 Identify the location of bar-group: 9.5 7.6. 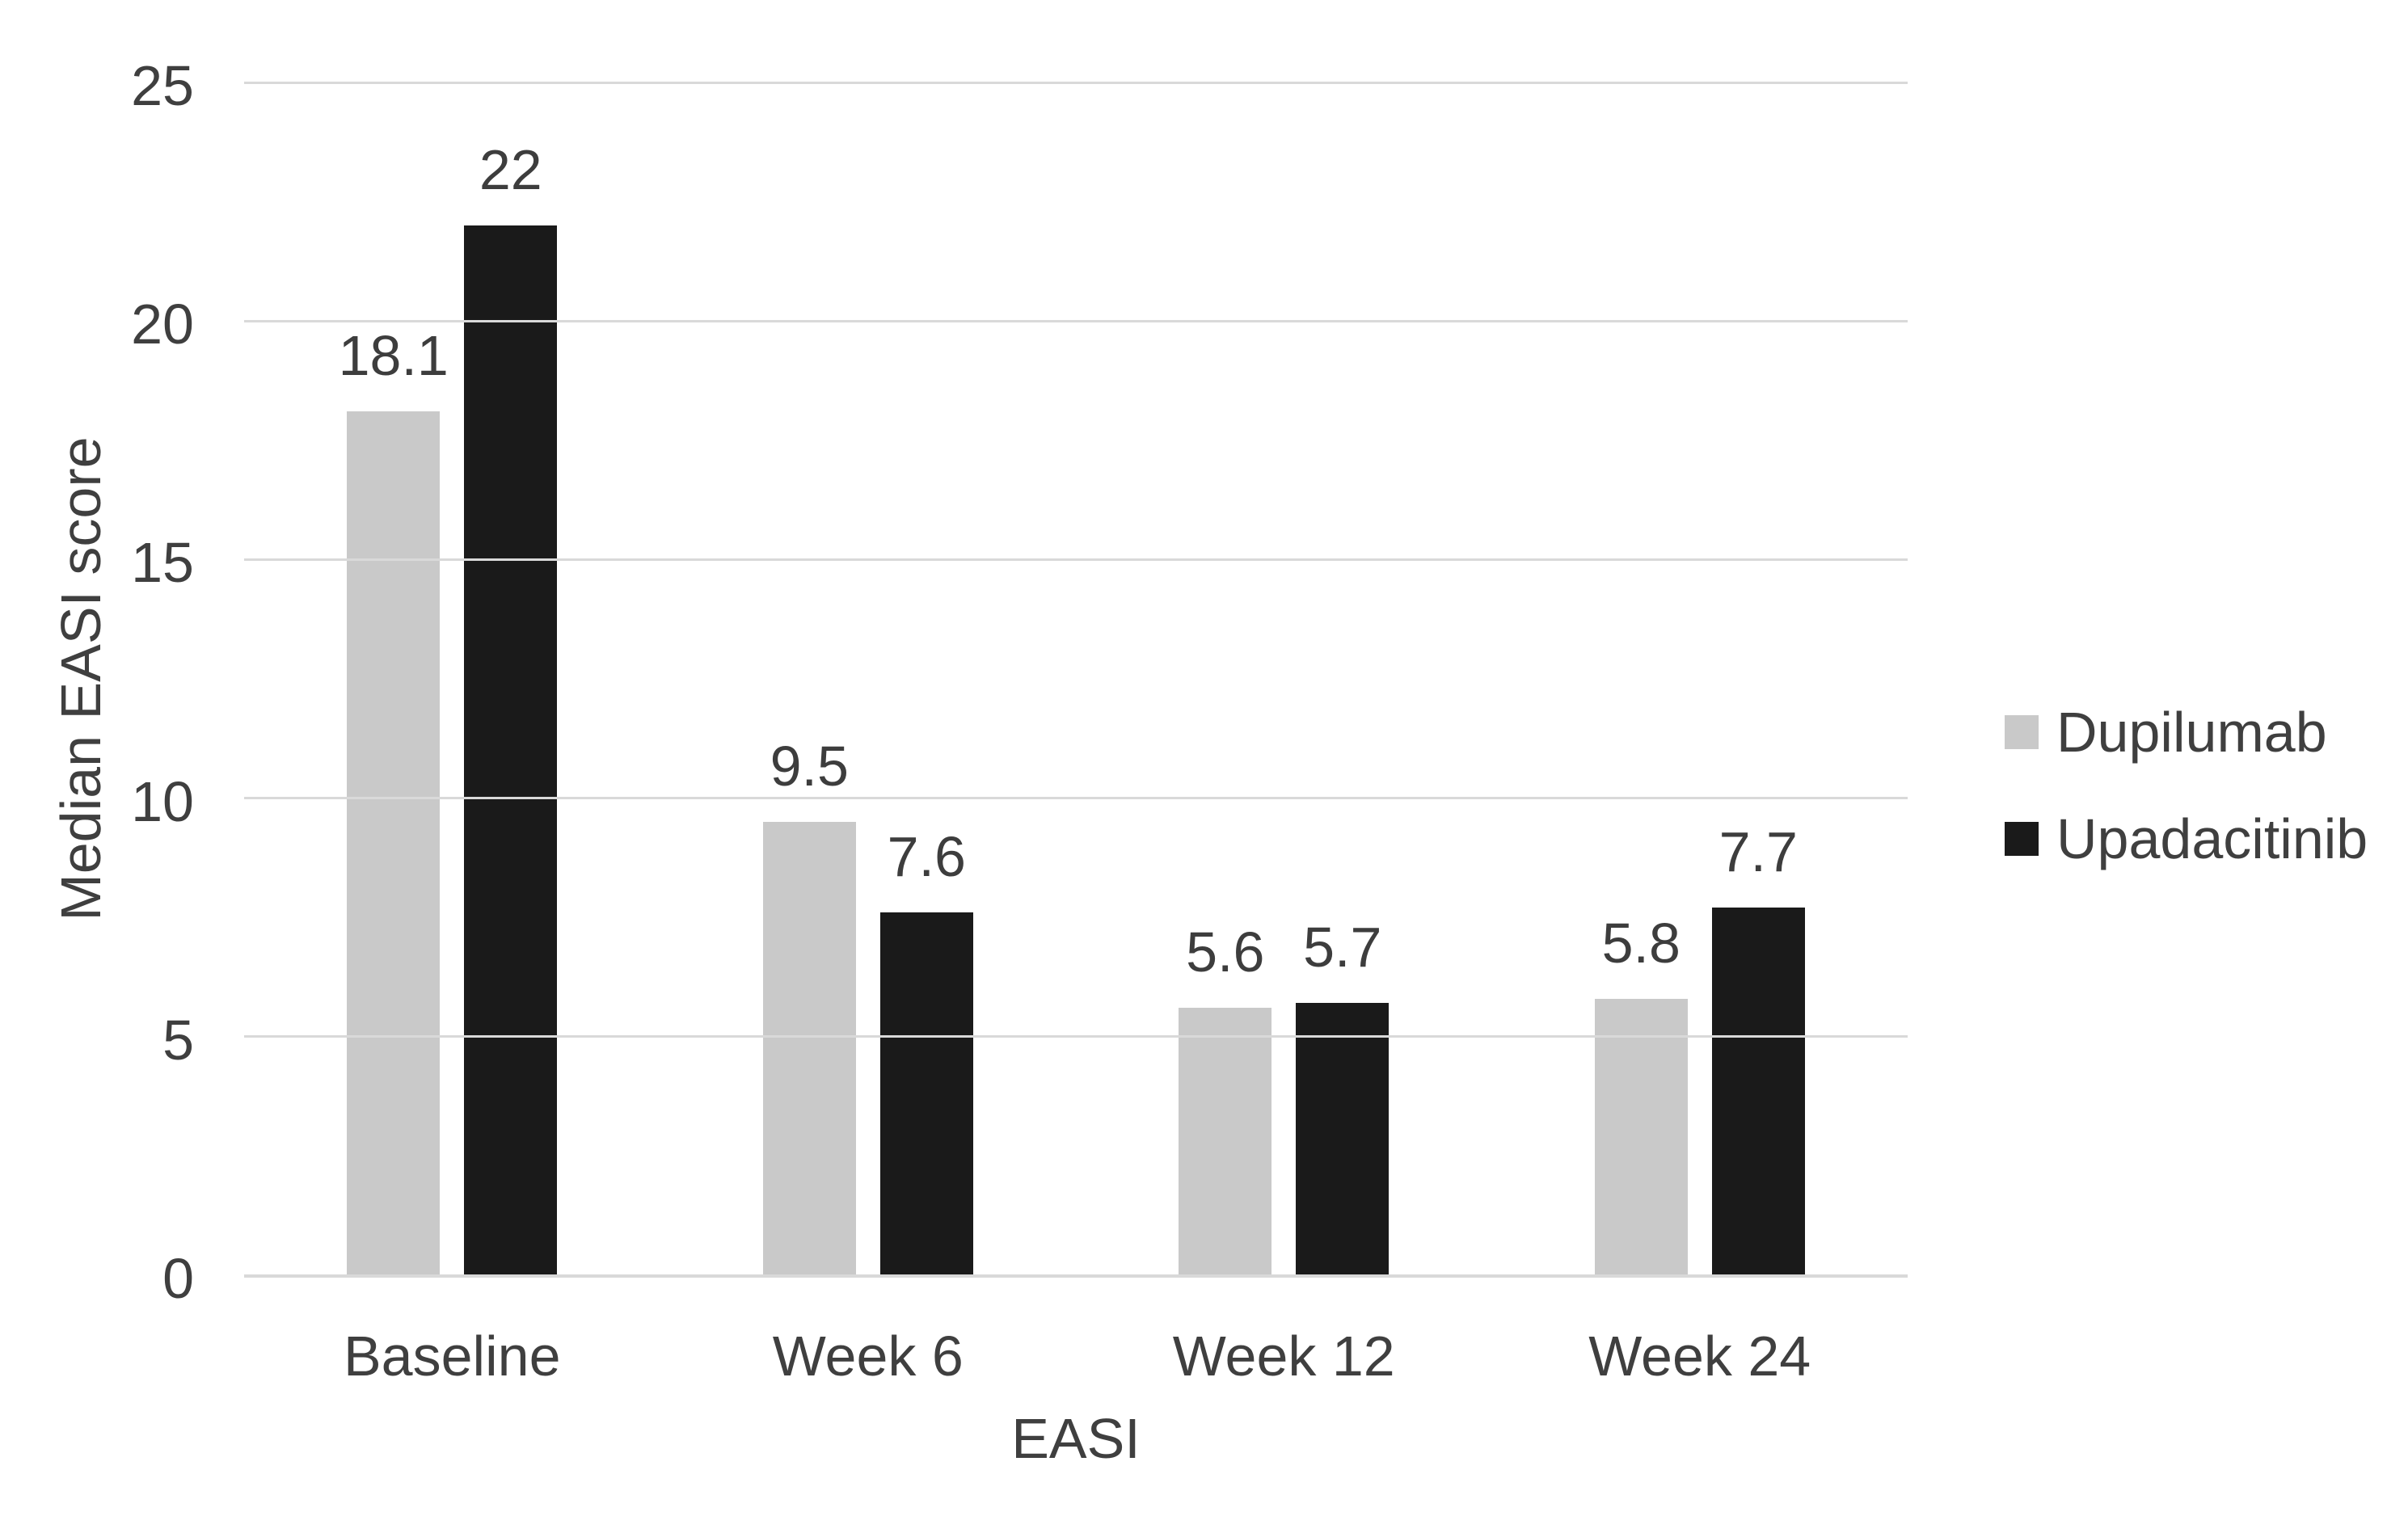
(868, 678).